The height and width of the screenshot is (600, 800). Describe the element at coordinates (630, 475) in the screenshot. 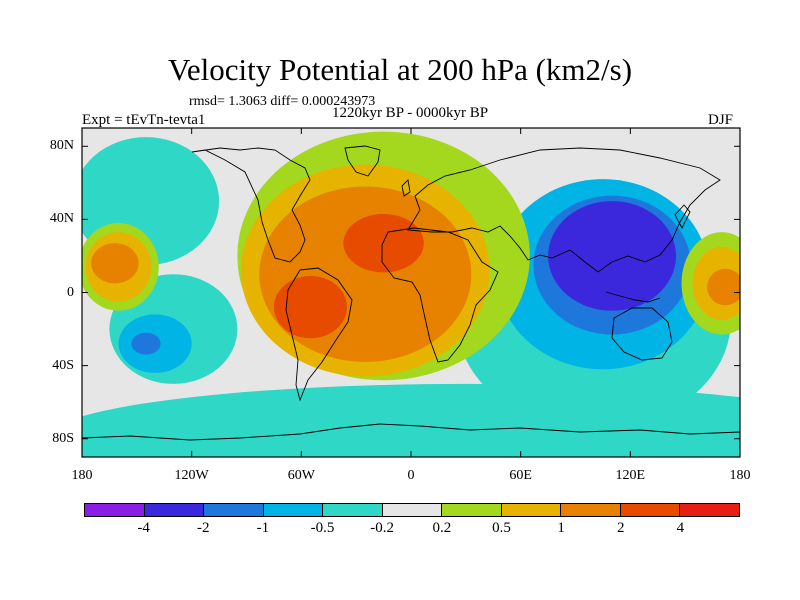

I see `lon-tick-label: 120E` at that location.